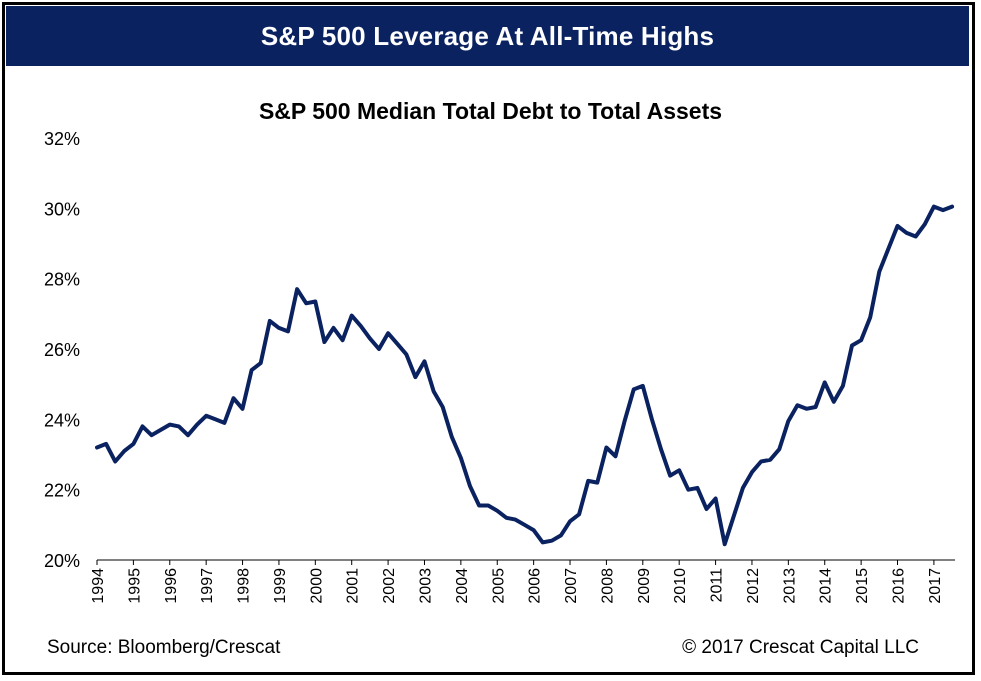  Describe the element at coordinates (244, 586) in the screenshot. I see `x-tick-label: 1998` at that location.